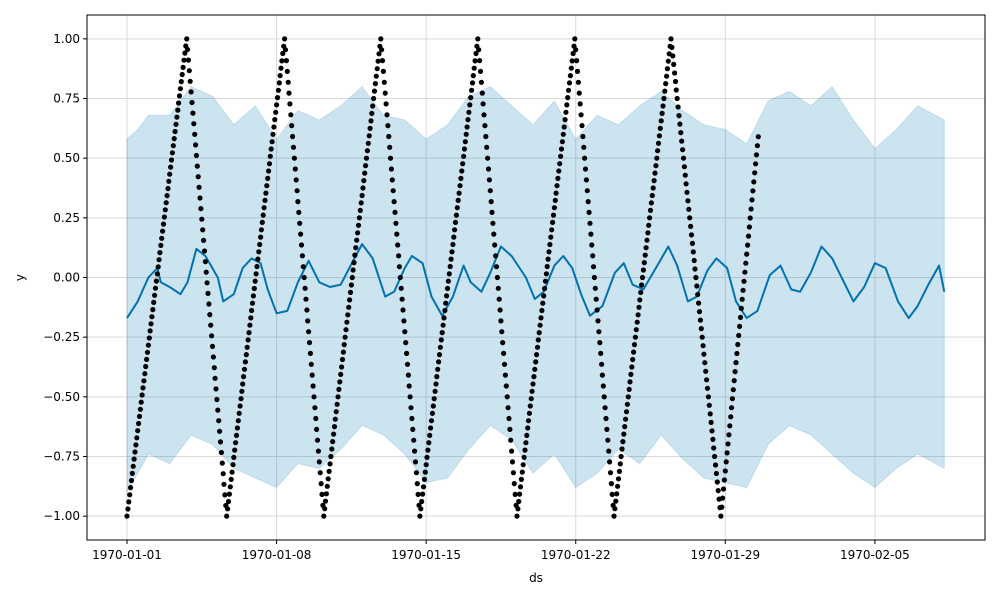 The width and height of the screenshot is (1000, 600). What do you see at coordinates (61, 397) in the screenshot?
I see `y-tick-label: −0.50` at bounding box center [61, 397].